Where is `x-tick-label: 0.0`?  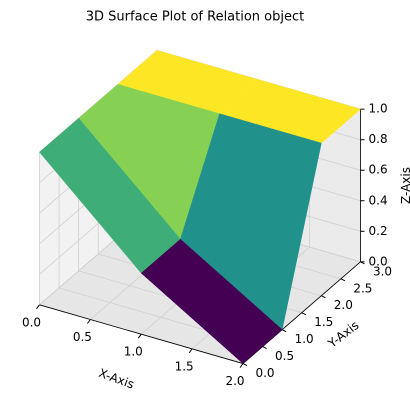
x-tick-label: 0.0 is located at coordinates (31, 322).